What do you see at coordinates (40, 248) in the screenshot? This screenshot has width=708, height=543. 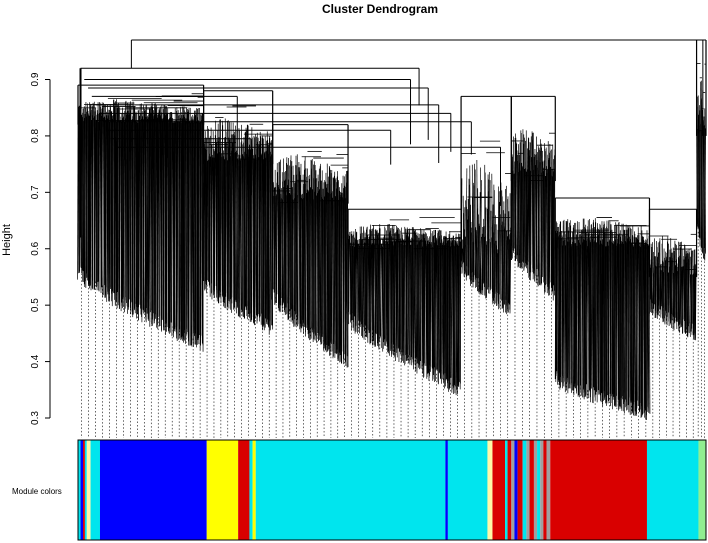 I see `y-axis: 0.3 0.4 0.5 0.6 0.7 0.8 0.9` at bounding box center [40, 248].